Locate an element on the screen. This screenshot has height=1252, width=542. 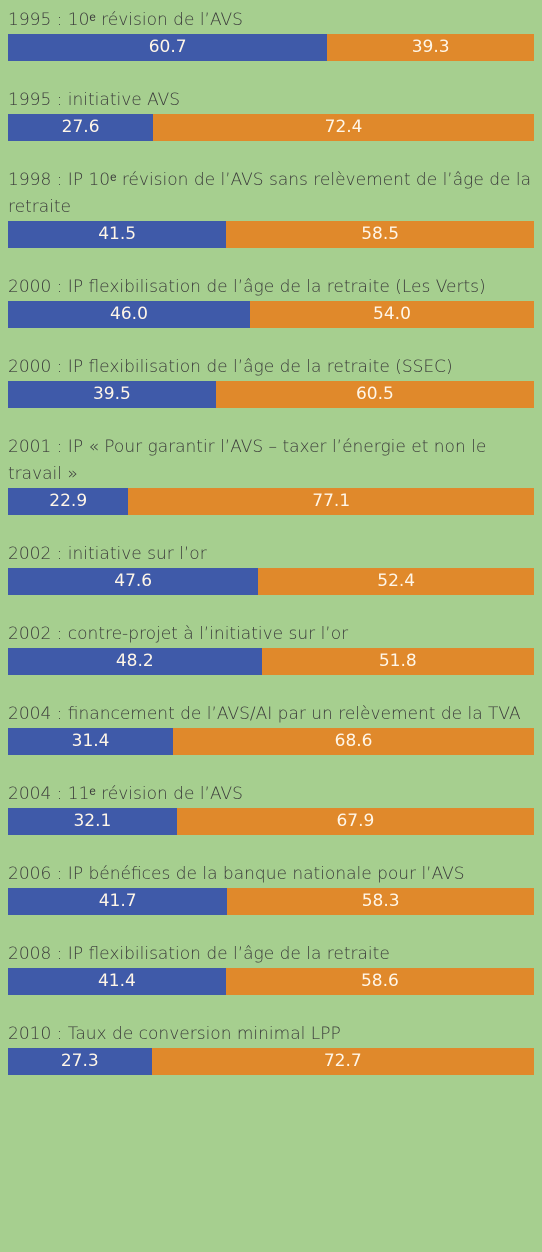
value-label: 51.8 is located at coordinates (397, 661).